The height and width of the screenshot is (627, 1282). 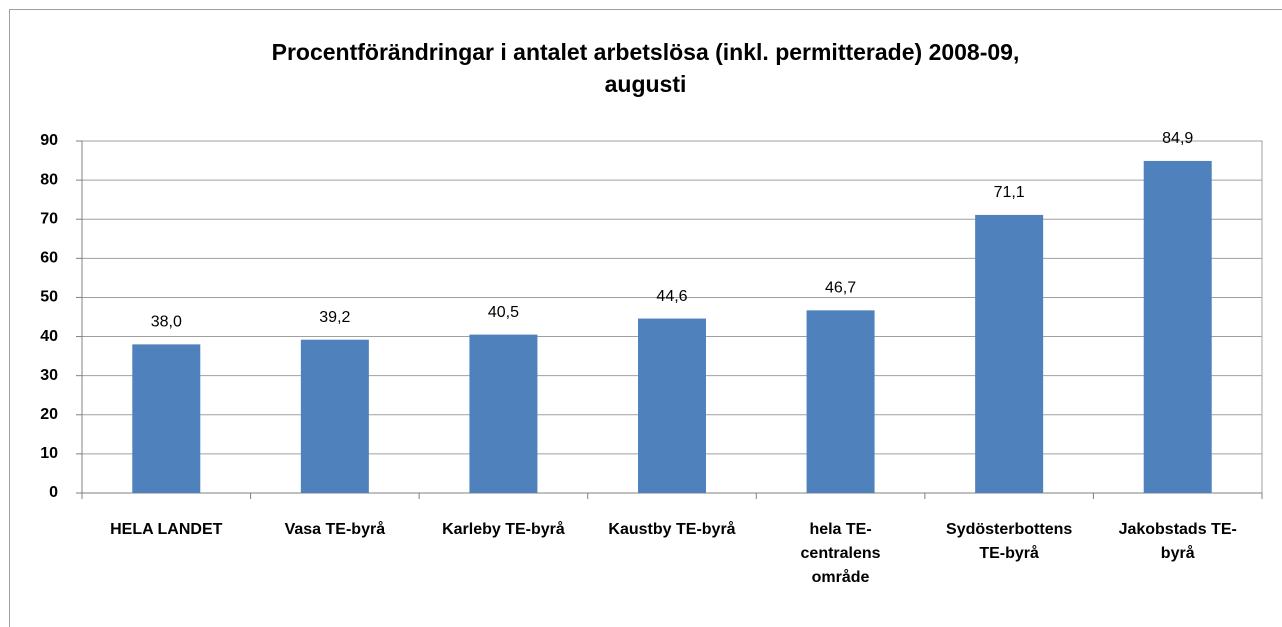 What do you see at coordinates (1009, 541) in the screenshot?
I see `x-tick-label: Sydösterbottens TE-byrå` at bounding box center [1009, 541].